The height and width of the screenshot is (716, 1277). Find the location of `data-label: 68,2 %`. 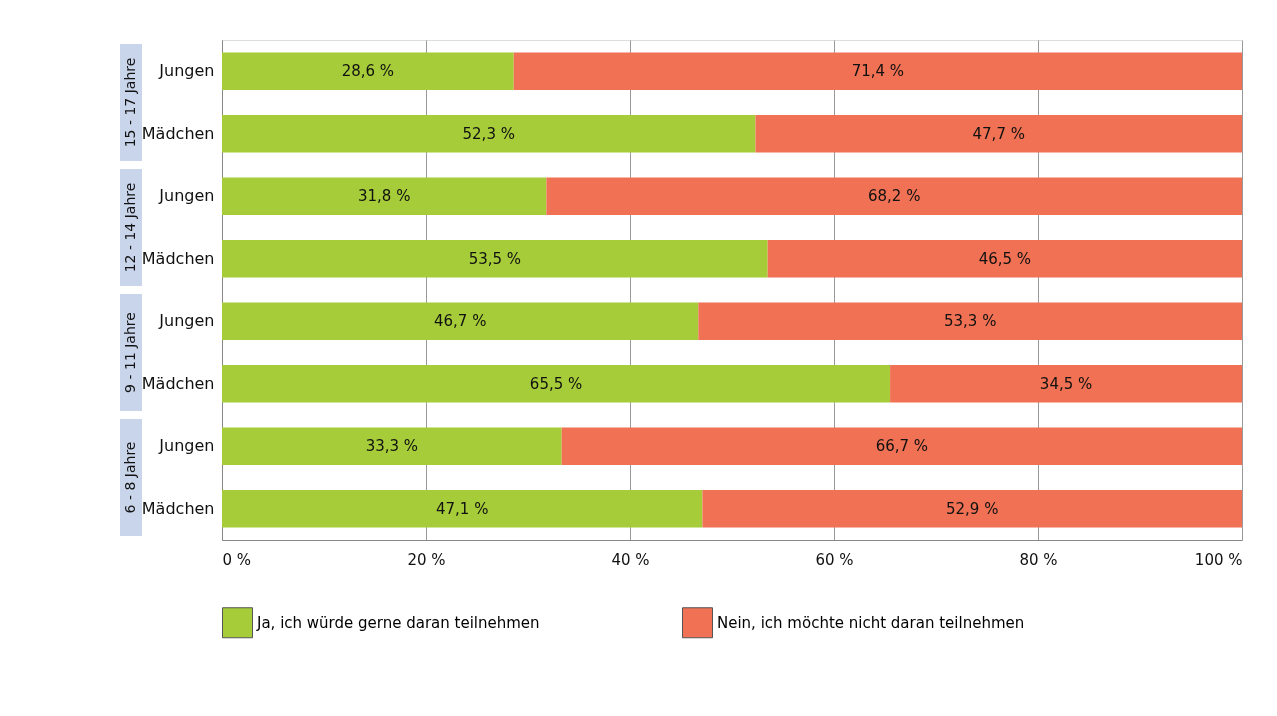

data-label: 68,2 % is located at coordinates (894, 196).